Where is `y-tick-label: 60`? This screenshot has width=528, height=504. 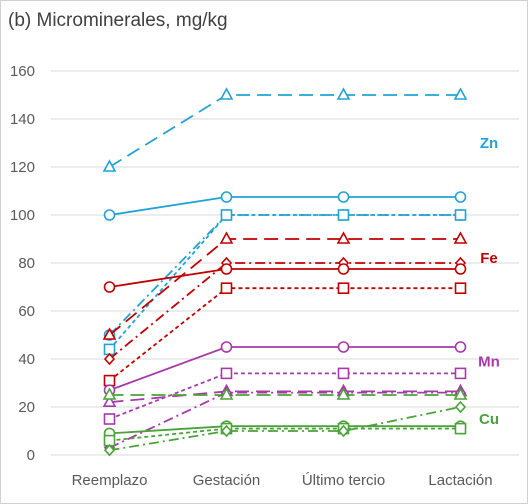
y-tick-label: 60 is located at coordinates (26, 311).